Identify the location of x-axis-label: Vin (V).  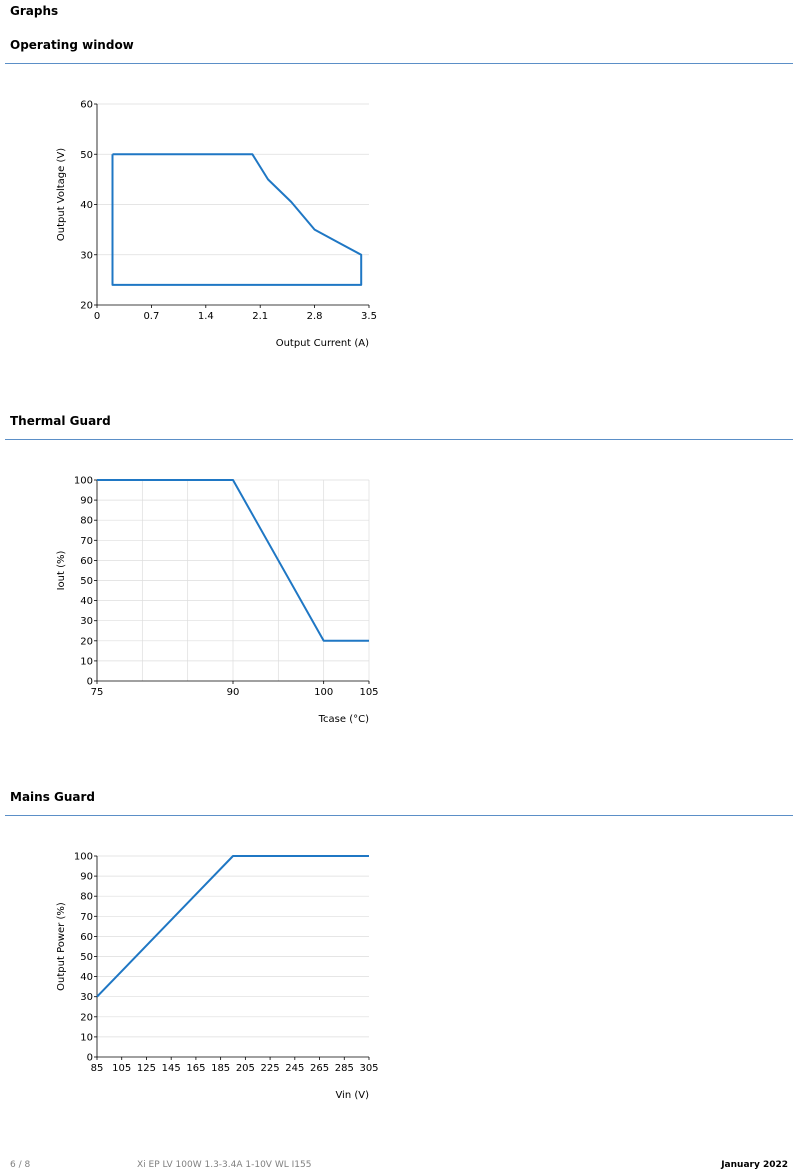
(352, 1095).